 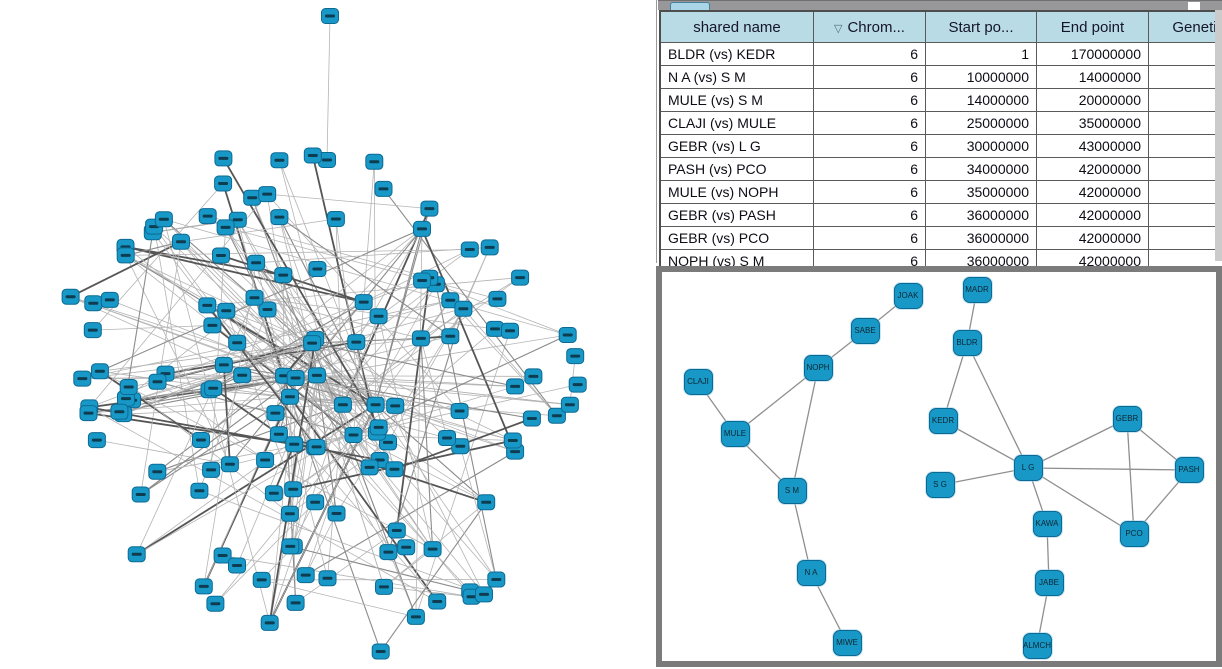 What do you see at coordinates (997, 405) in the screenshot?
I see `network-edge-bldr-l-g` at bounding box center [997, 405].